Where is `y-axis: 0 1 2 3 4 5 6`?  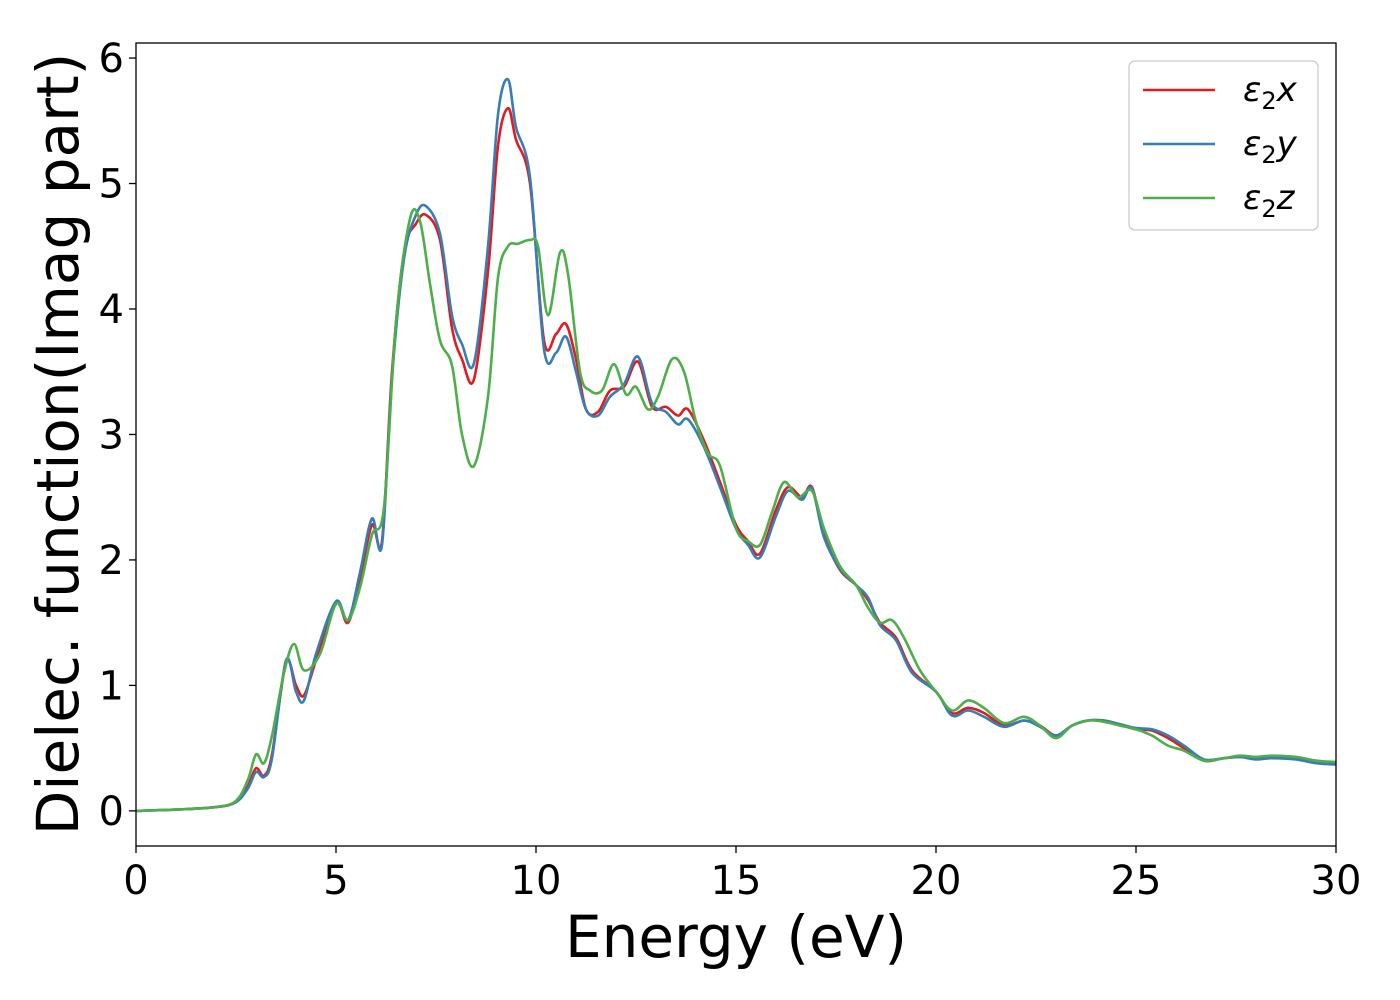 y-axis: 0 1 2 3 4 5 6 is located at coordinates (117, 435).